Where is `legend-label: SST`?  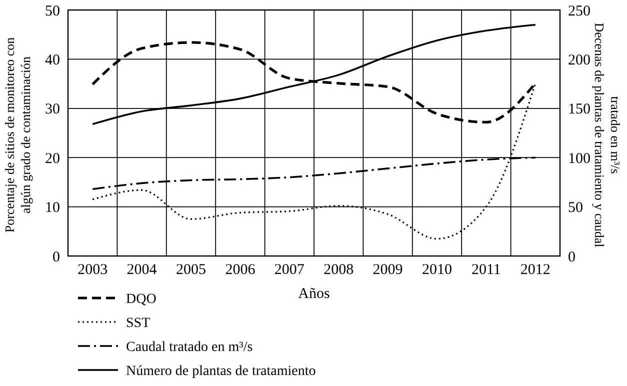 legend-label: SST is located at coordinates (138, 323).